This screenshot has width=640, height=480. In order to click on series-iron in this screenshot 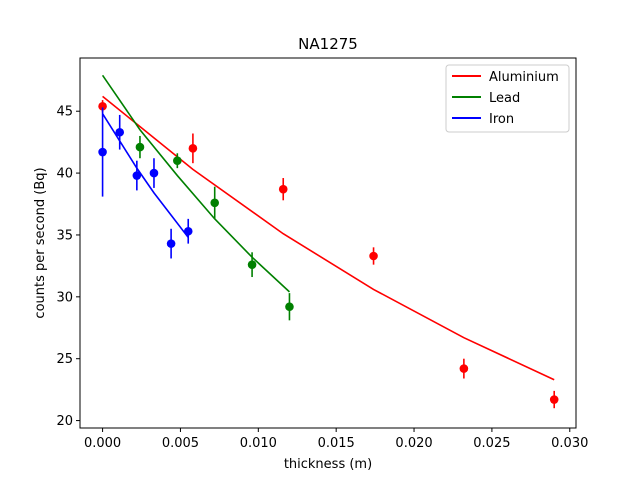, I will do `click(145, 183)`.